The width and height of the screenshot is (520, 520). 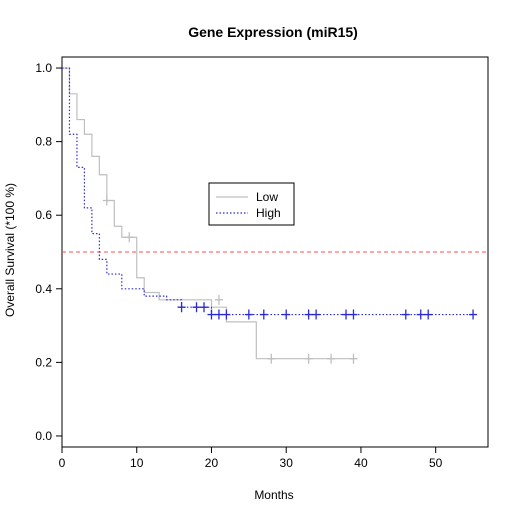 I want to click on x-tick-label: 30, so click(x=287, y=463).